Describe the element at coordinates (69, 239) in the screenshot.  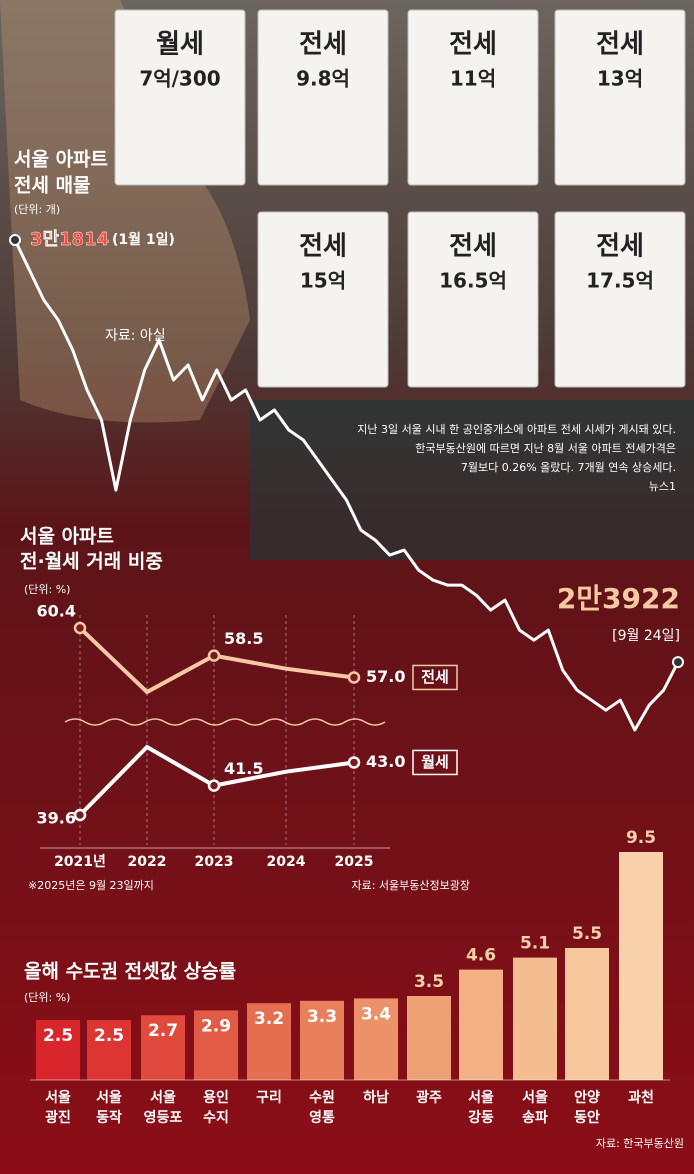
I see `value-label: 3만1814` at that location.